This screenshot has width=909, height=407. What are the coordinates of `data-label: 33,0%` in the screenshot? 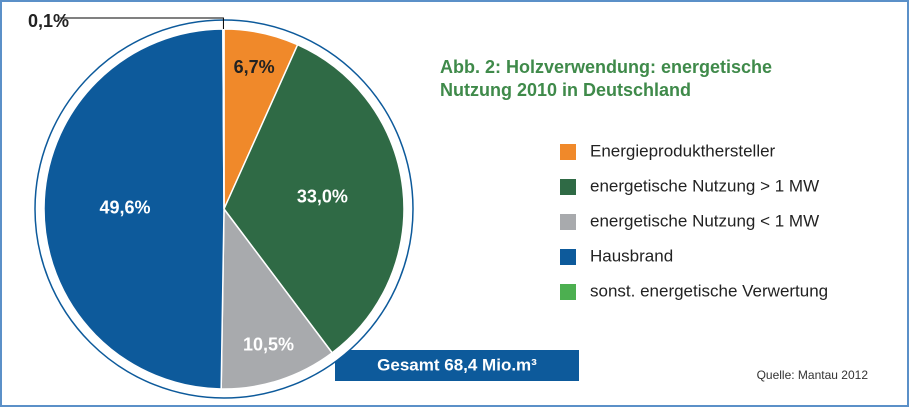 It's located at (322, 197).